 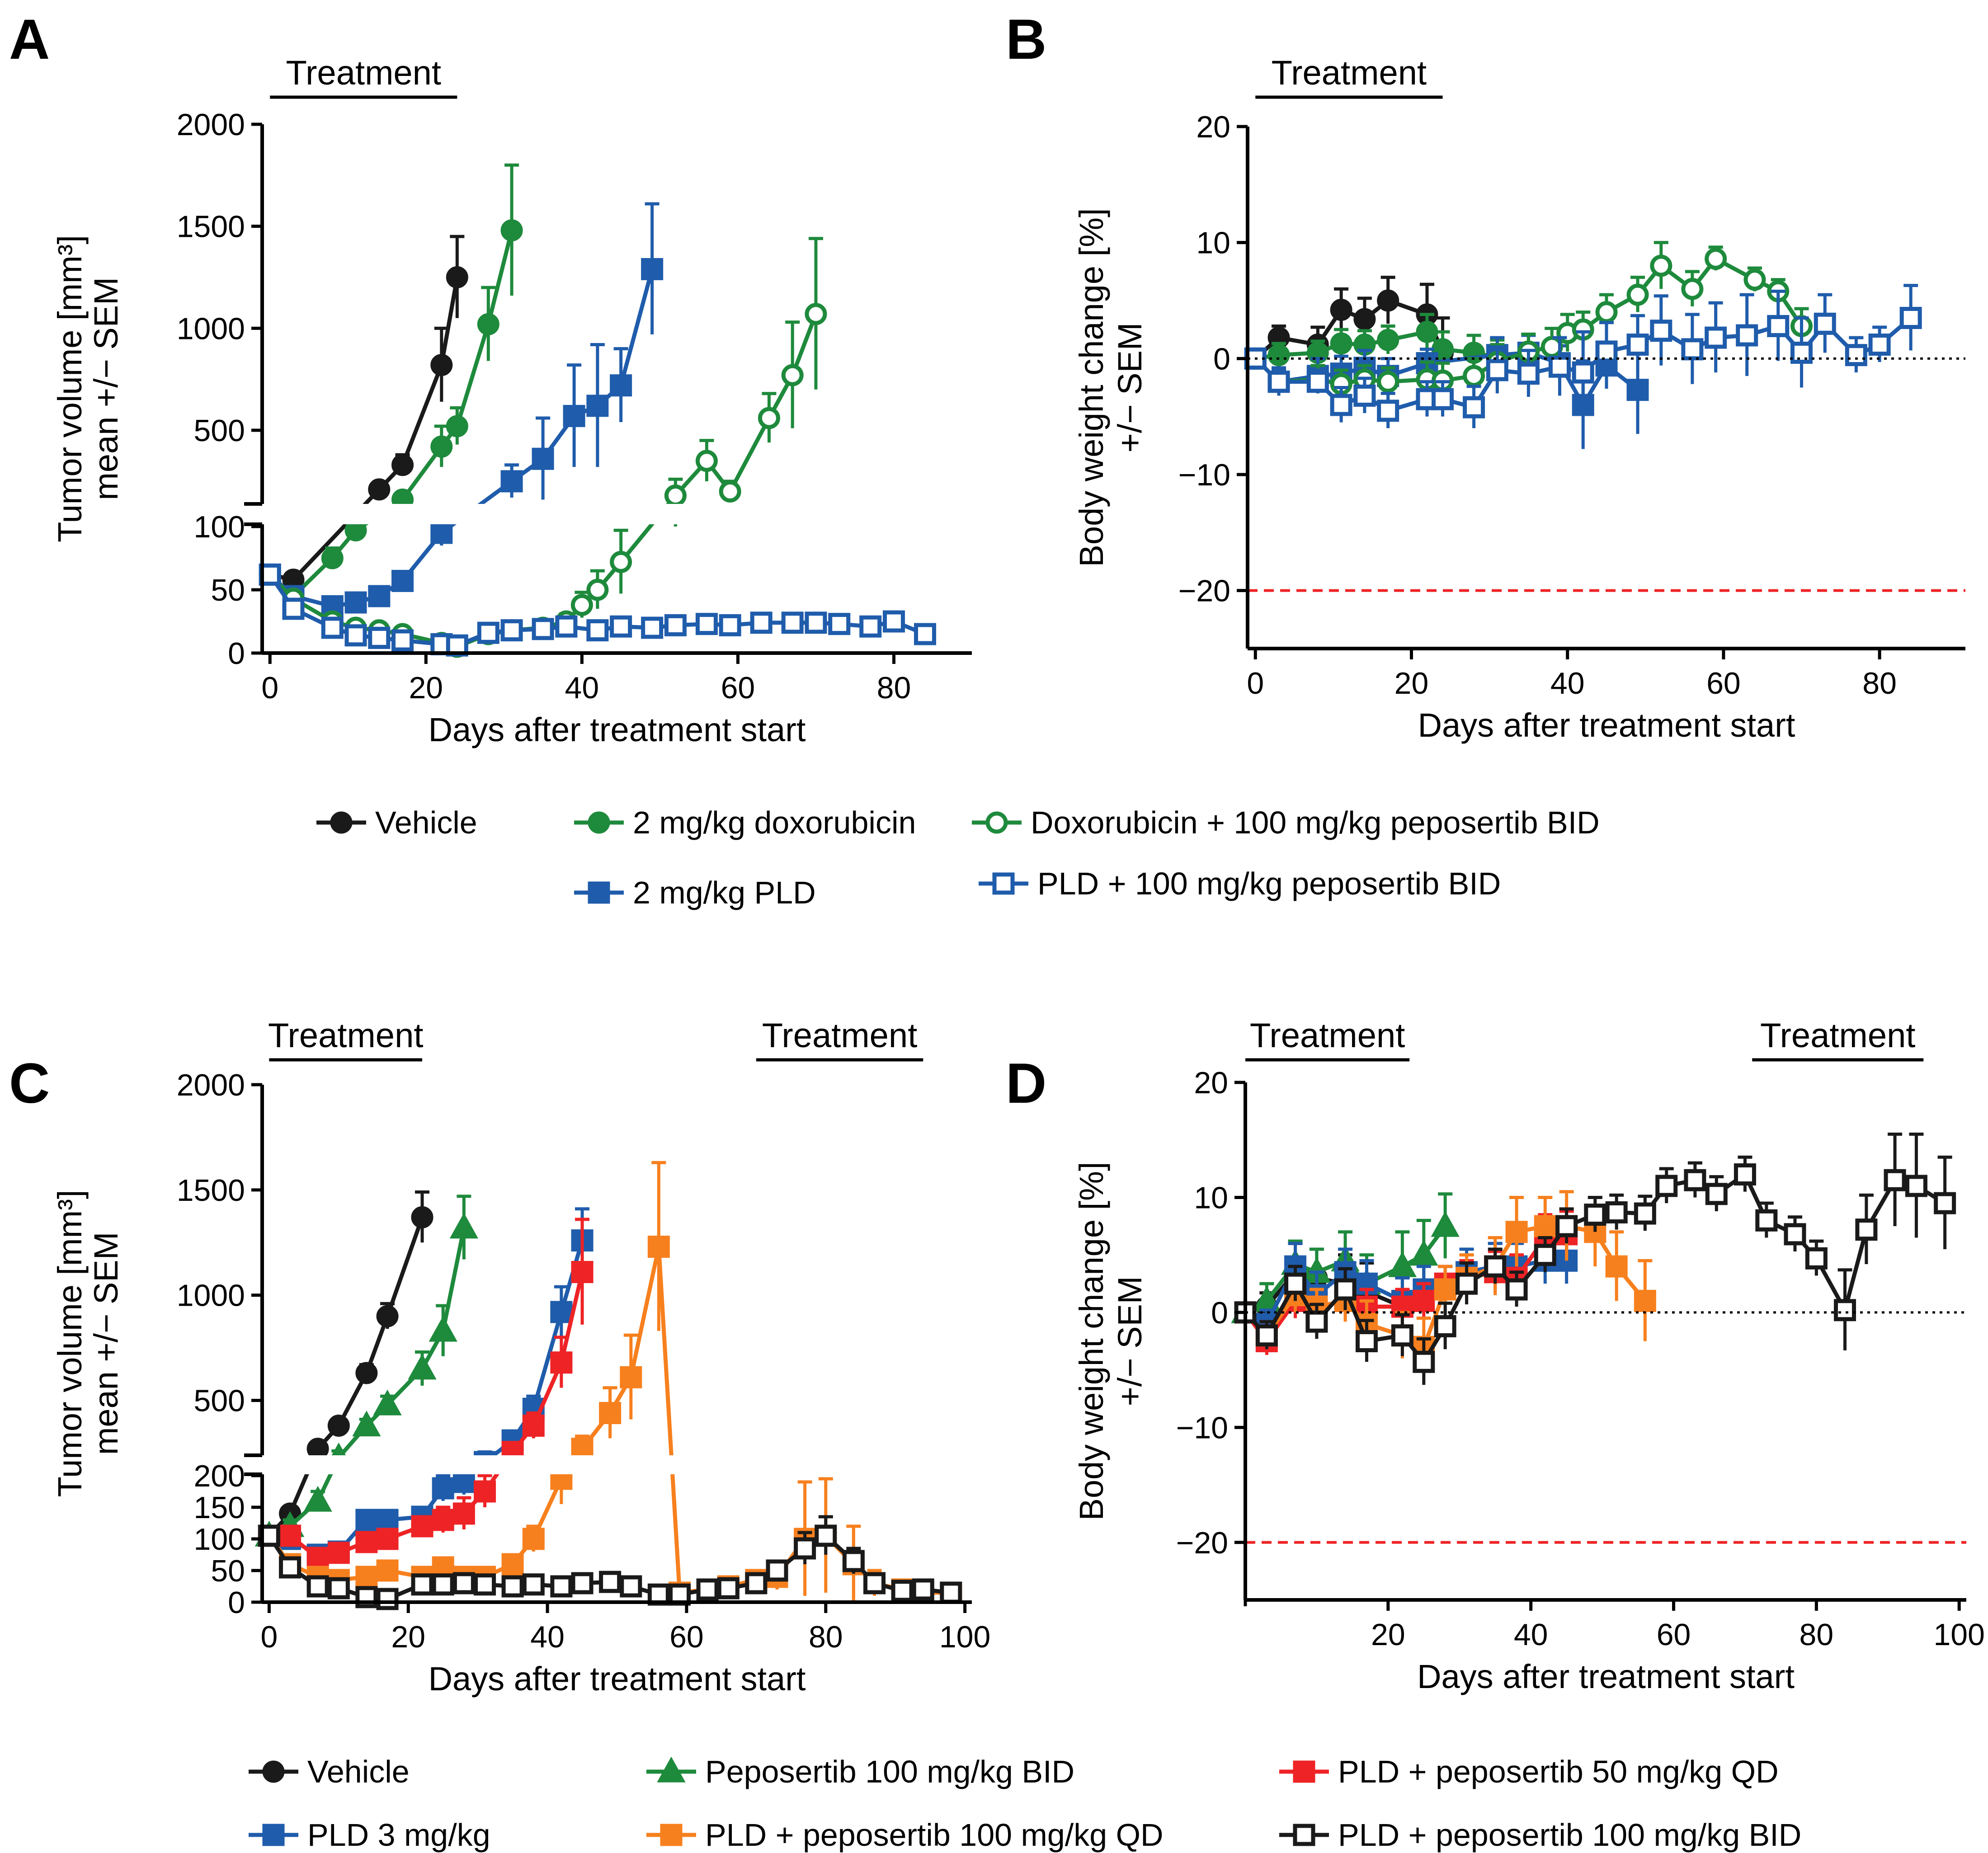 What do you see at coordinates (1286, 823) in the screenshot?
I see `legend-item-doxpep: Doxorubicin + 100 mg/kg peposertib BID` at bounding box center [1286, 823].